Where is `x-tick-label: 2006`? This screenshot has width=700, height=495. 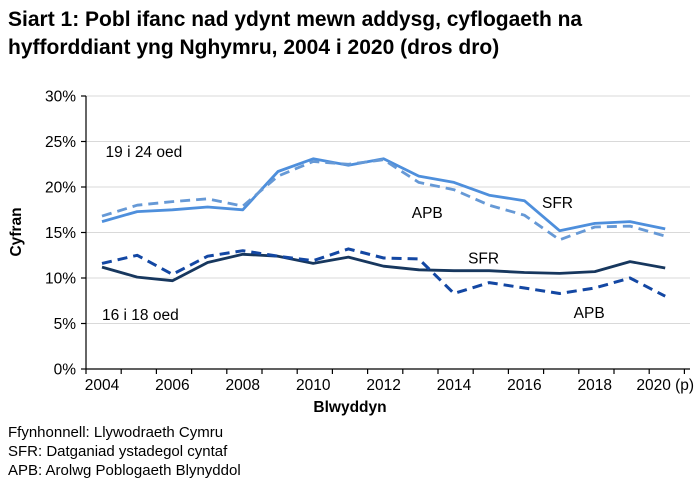
x-tick-label: 2006 is located at coordinates (172, 385).